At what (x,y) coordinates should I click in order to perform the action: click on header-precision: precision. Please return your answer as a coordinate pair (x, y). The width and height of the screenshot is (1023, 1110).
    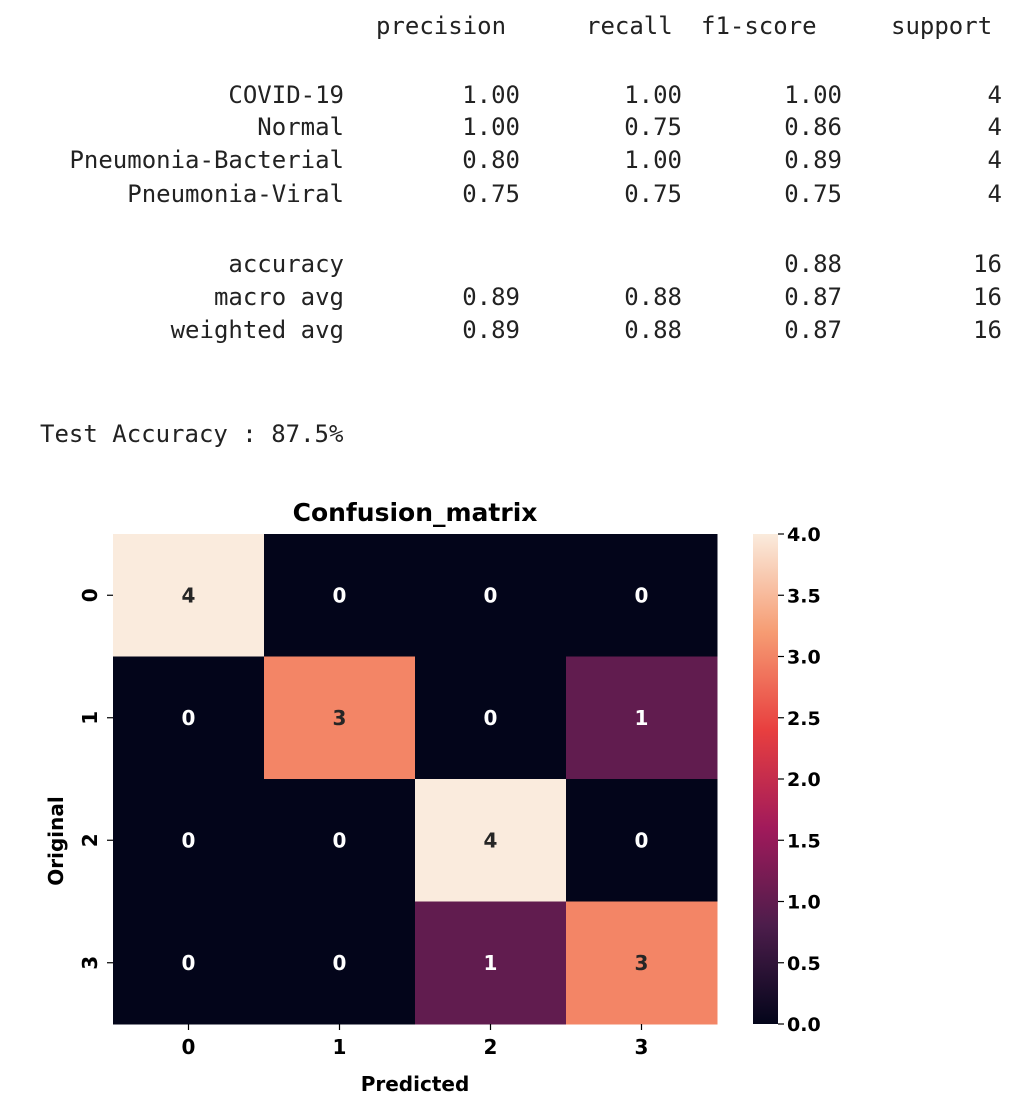
    Looking at the image, I should click on (441, 26).